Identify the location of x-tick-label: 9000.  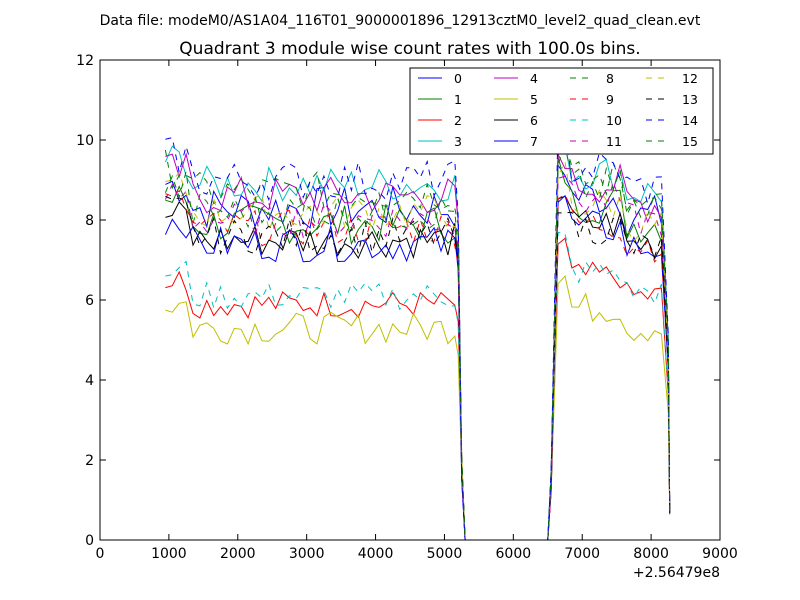
(720, 554).